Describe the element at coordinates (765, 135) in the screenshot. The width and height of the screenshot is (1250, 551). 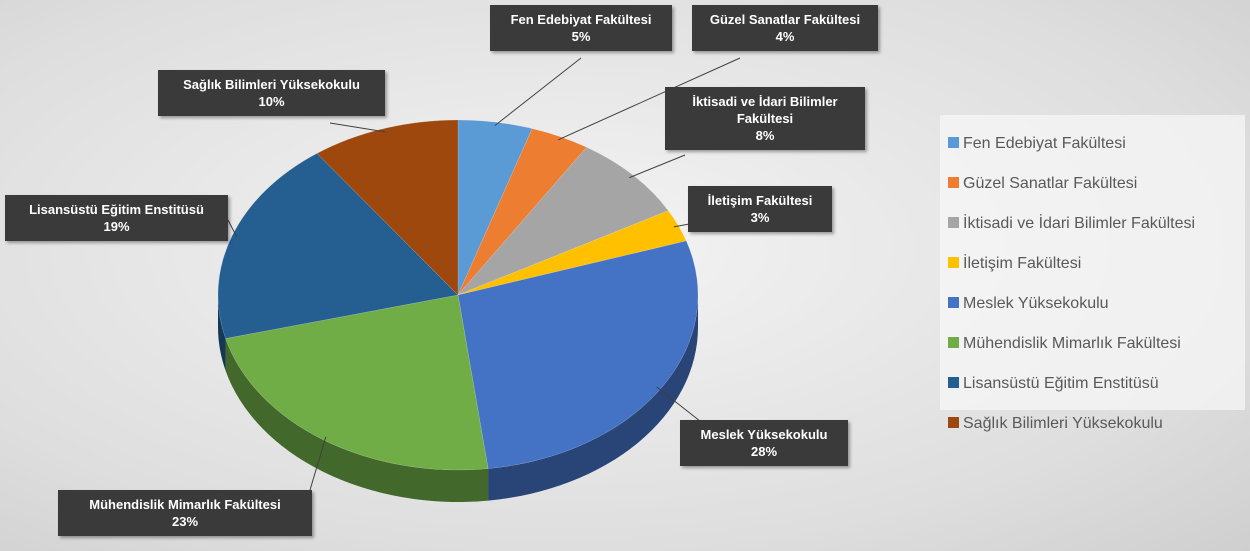
I see `label-value: 8%` at that location.